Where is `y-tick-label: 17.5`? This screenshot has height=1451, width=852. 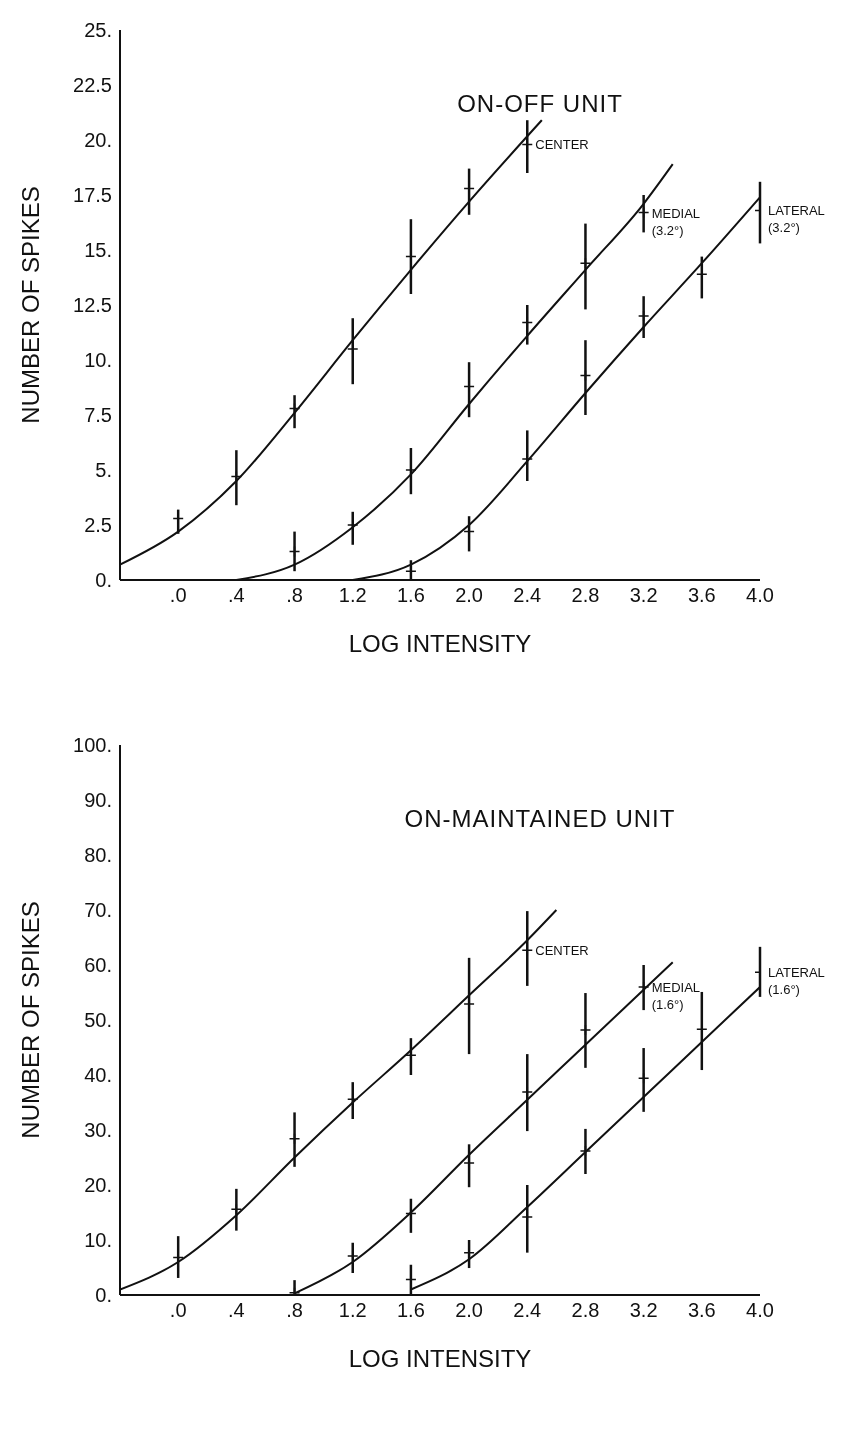
y-tick-label: 17.5 is located at coordinates (92, 195).